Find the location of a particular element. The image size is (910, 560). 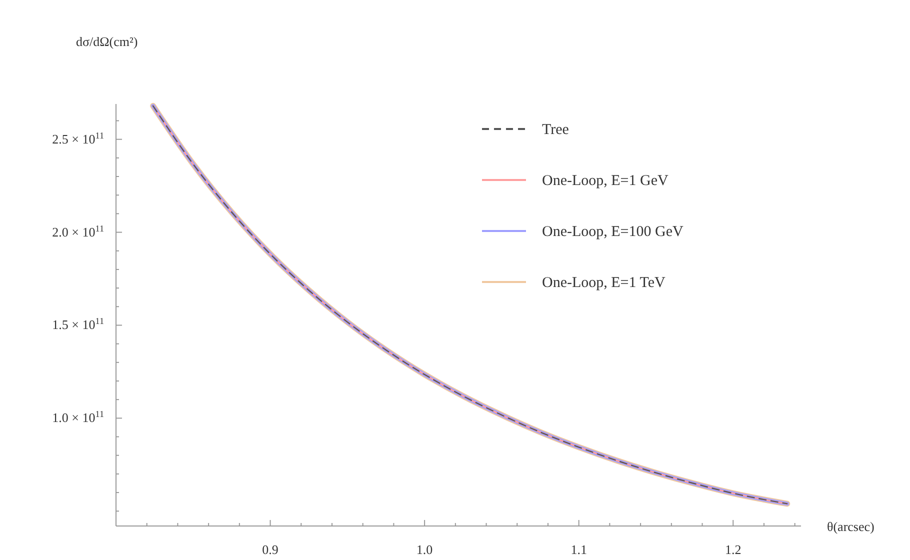

y-tick-label: 2.0 × 10$^{11}$ is located at coordinates (78, 231).